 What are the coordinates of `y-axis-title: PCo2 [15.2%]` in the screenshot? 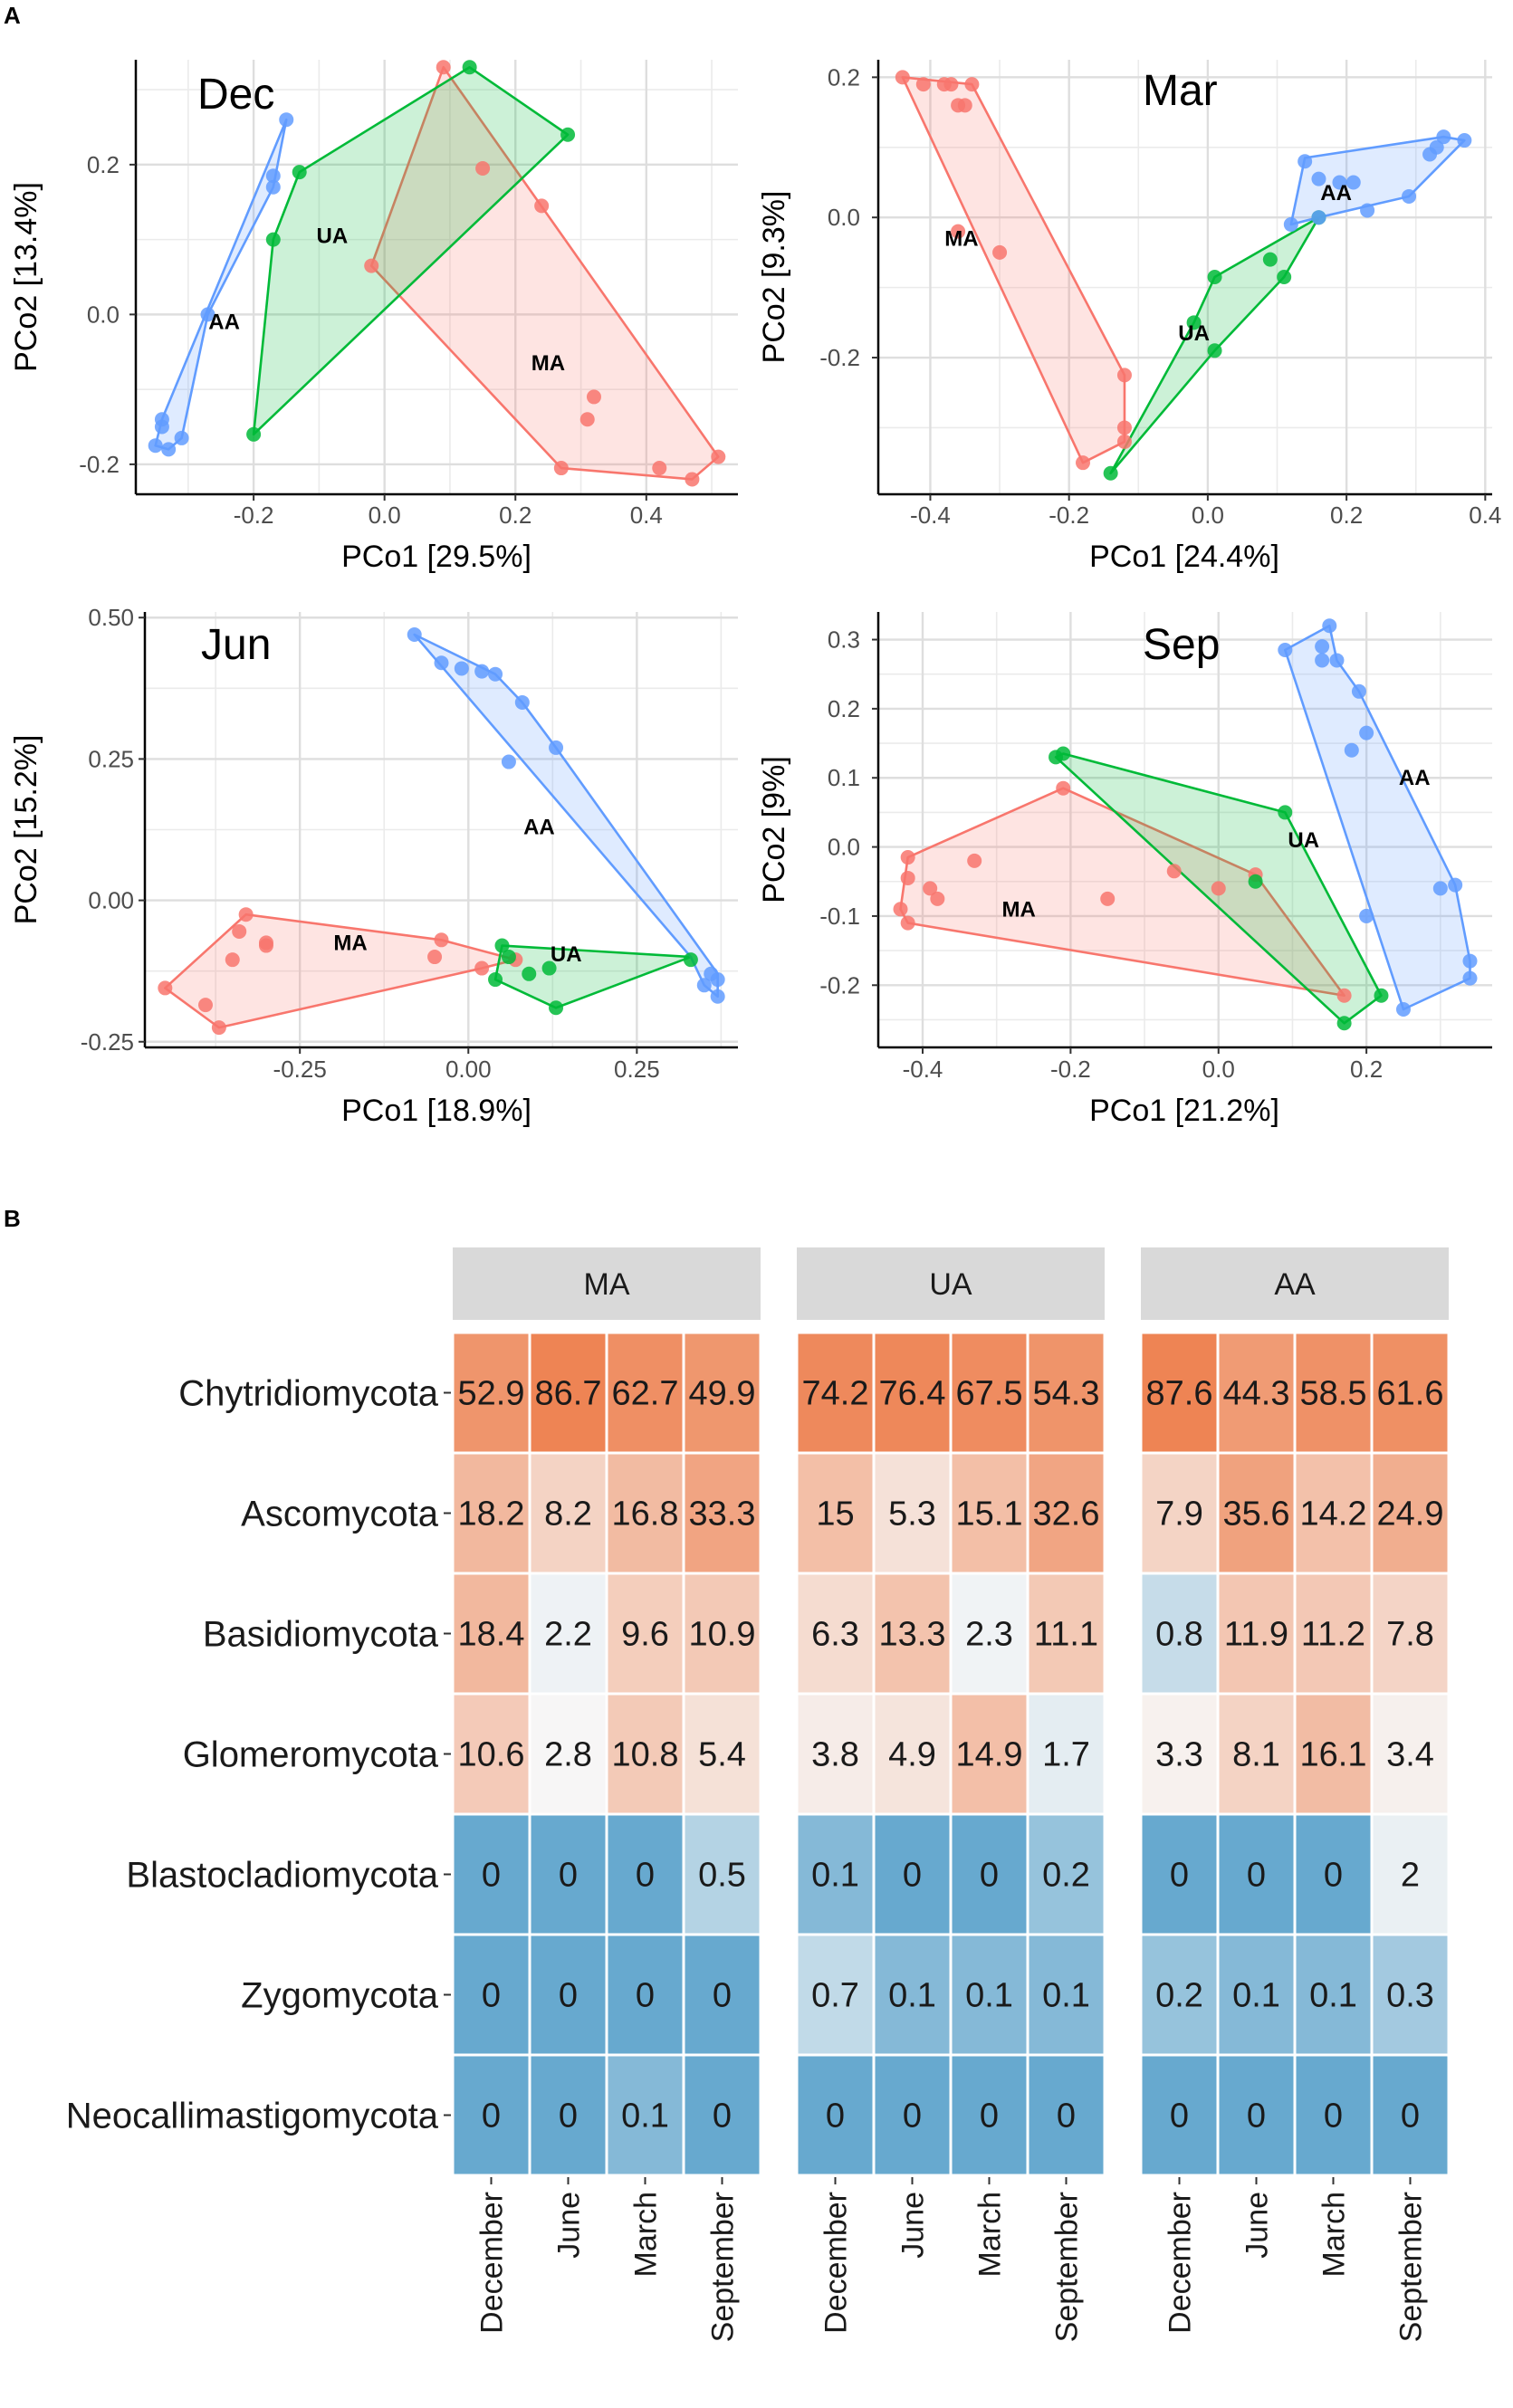 It's located at (26, 830).